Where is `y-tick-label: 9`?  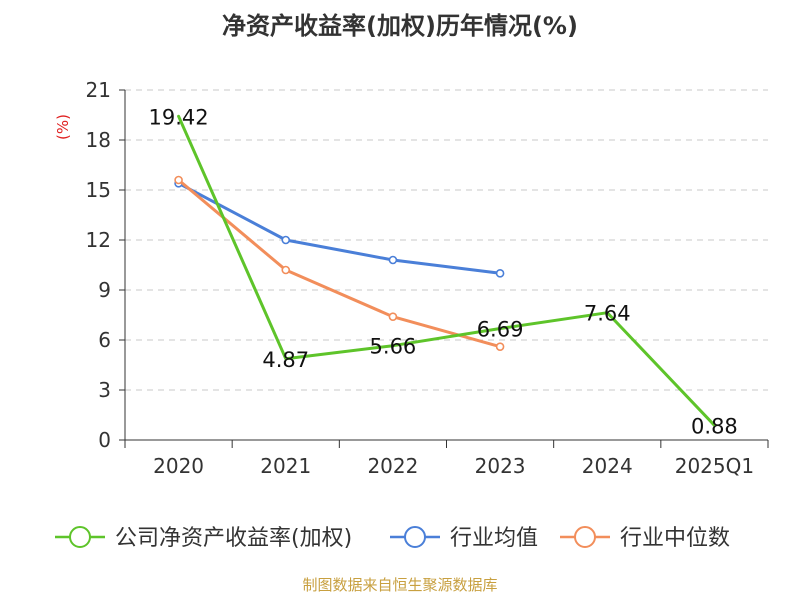
y-tick-label: 9 is located at coordinates (104, 290).